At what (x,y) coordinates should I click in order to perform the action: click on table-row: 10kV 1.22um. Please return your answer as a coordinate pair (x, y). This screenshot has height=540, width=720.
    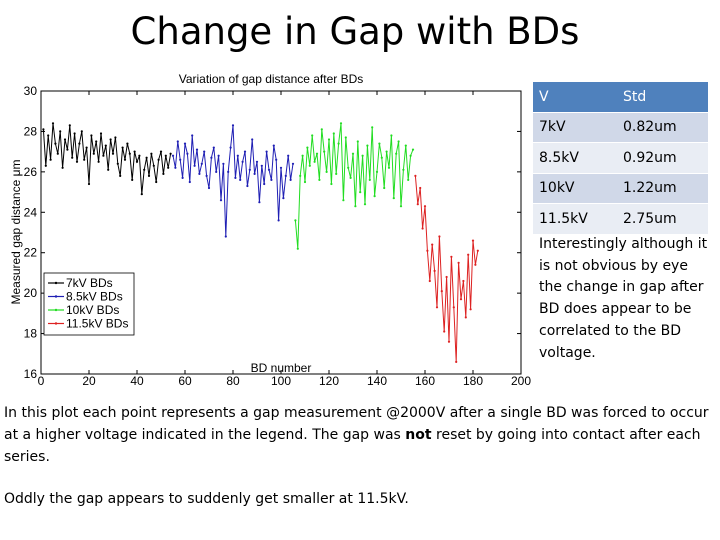
    Looking at the image, I should click on (620, 188).